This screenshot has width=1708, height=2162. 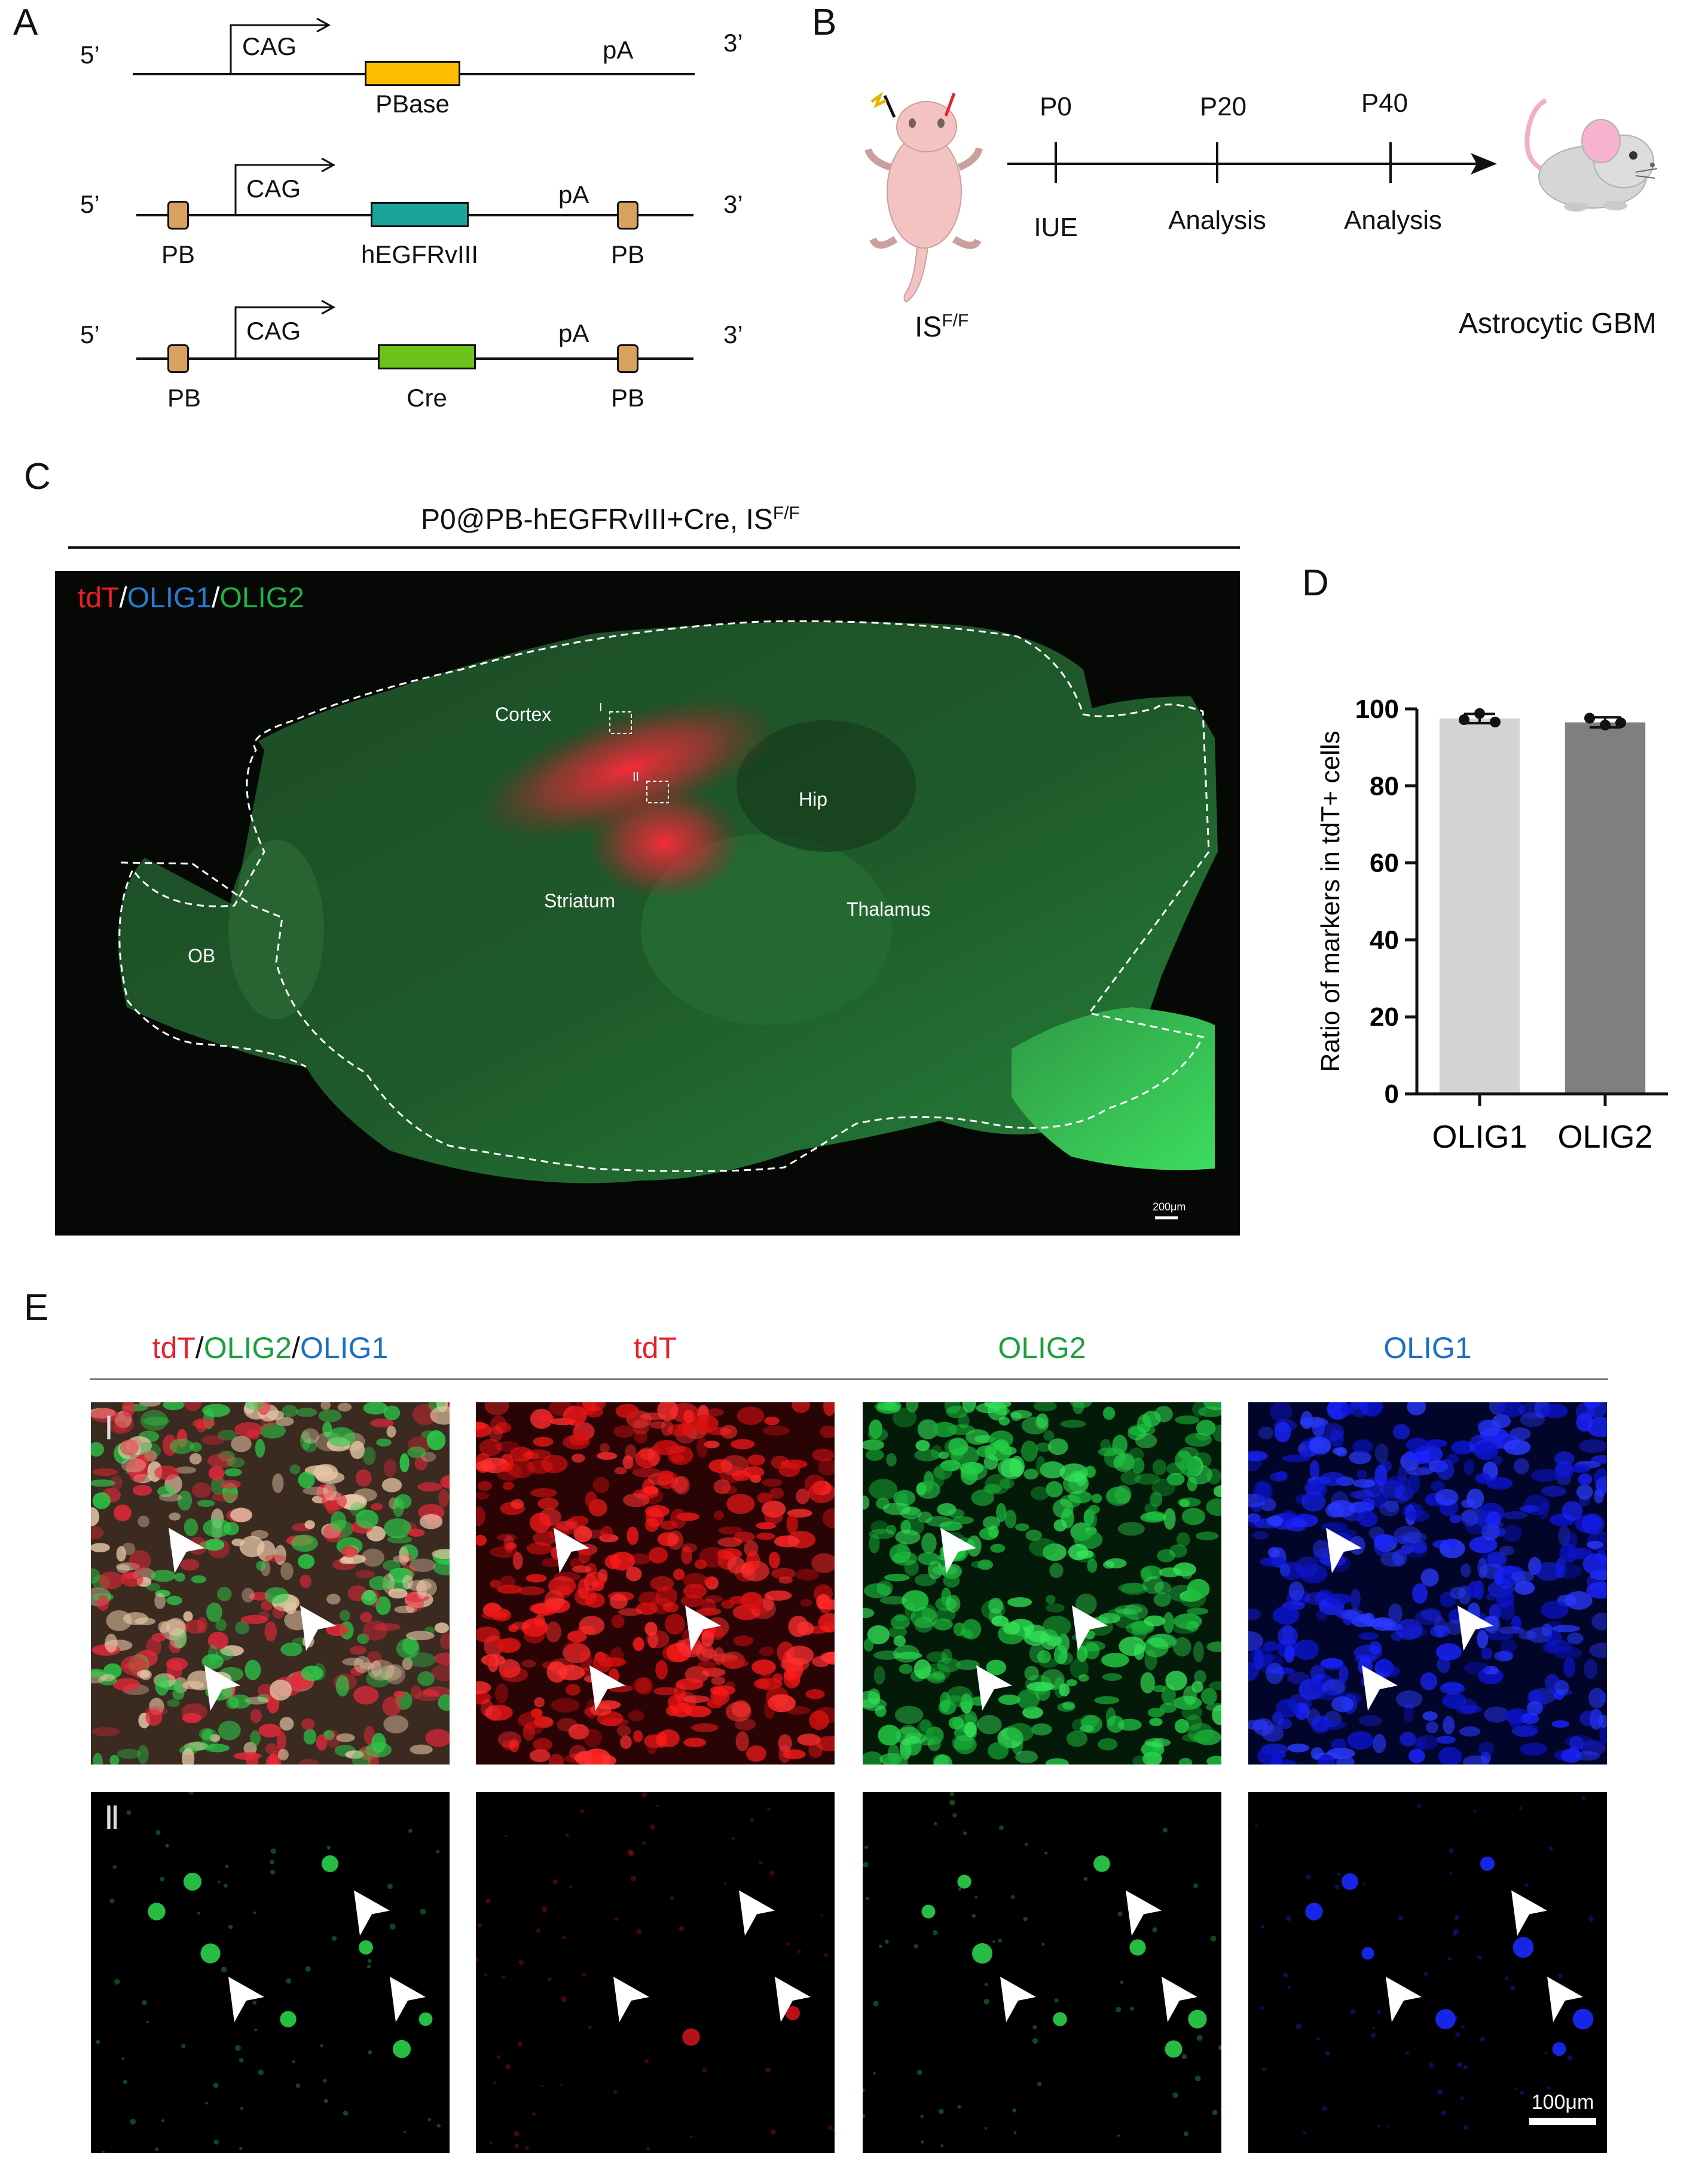 What do you see at coordinates (1330, 902) in the screenshot?
I see `y-axis-label: Ratio of markers in tdT+ cells` at bounding box center [1330, 902].